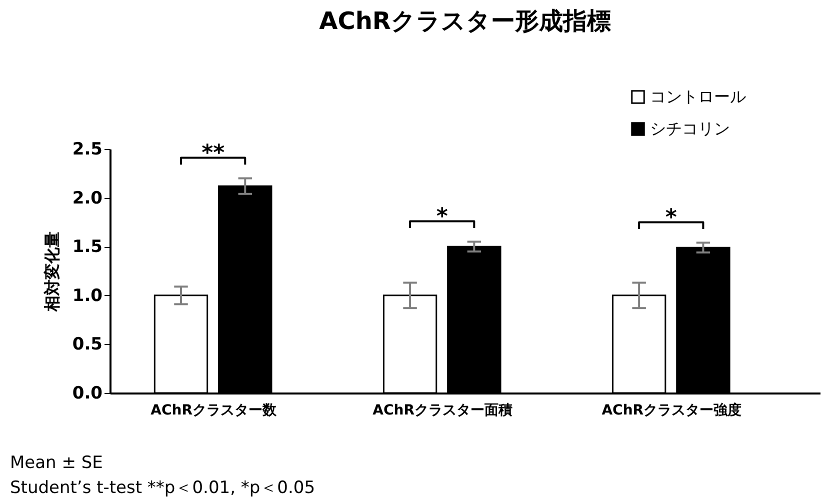 The height and width of the screenshot is (498, 834). Describe the element at coordinates (465, 21) in the screenshot. I see `chart-title: AChRクラスター形成指標` at that location.